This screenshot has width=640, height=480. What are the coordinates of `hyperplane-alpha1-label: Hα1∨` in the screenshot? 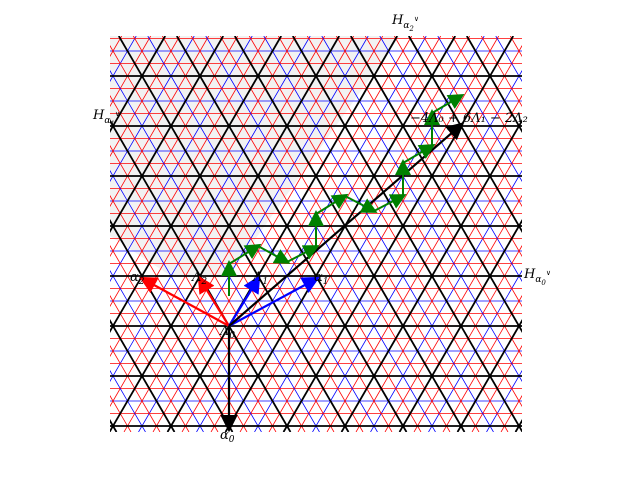 It's located at (106, 118).